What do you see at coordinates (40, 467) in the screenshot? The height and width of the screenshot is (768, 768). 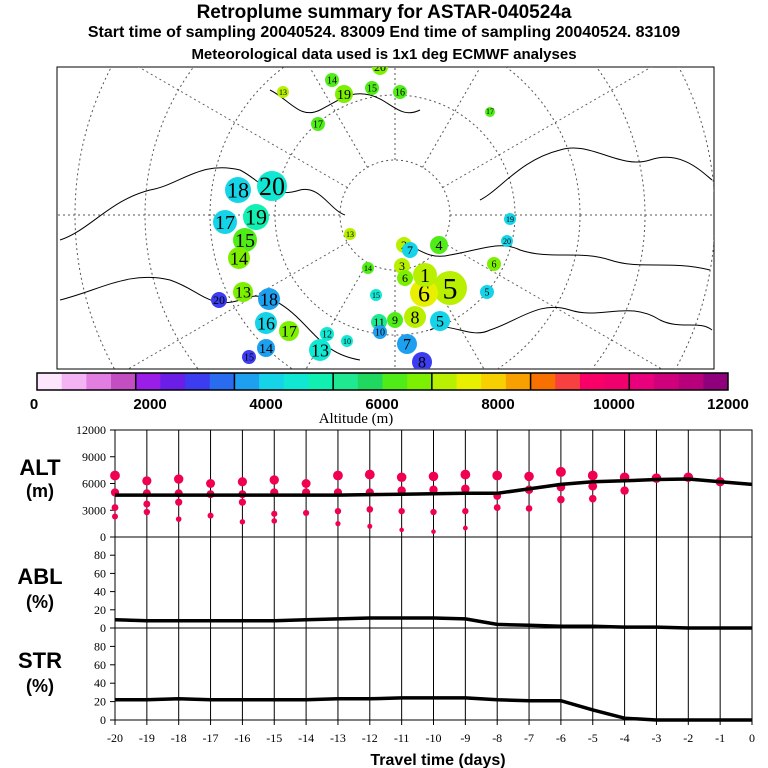 I see `panel-ylabel: ALT` at bounding box center [40, 467].